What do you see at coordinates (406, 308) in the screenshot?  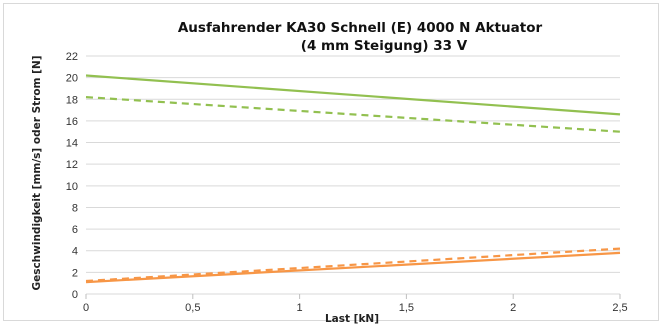 I see `x-tick-label: 1,5` at bounding box center [406, 308].